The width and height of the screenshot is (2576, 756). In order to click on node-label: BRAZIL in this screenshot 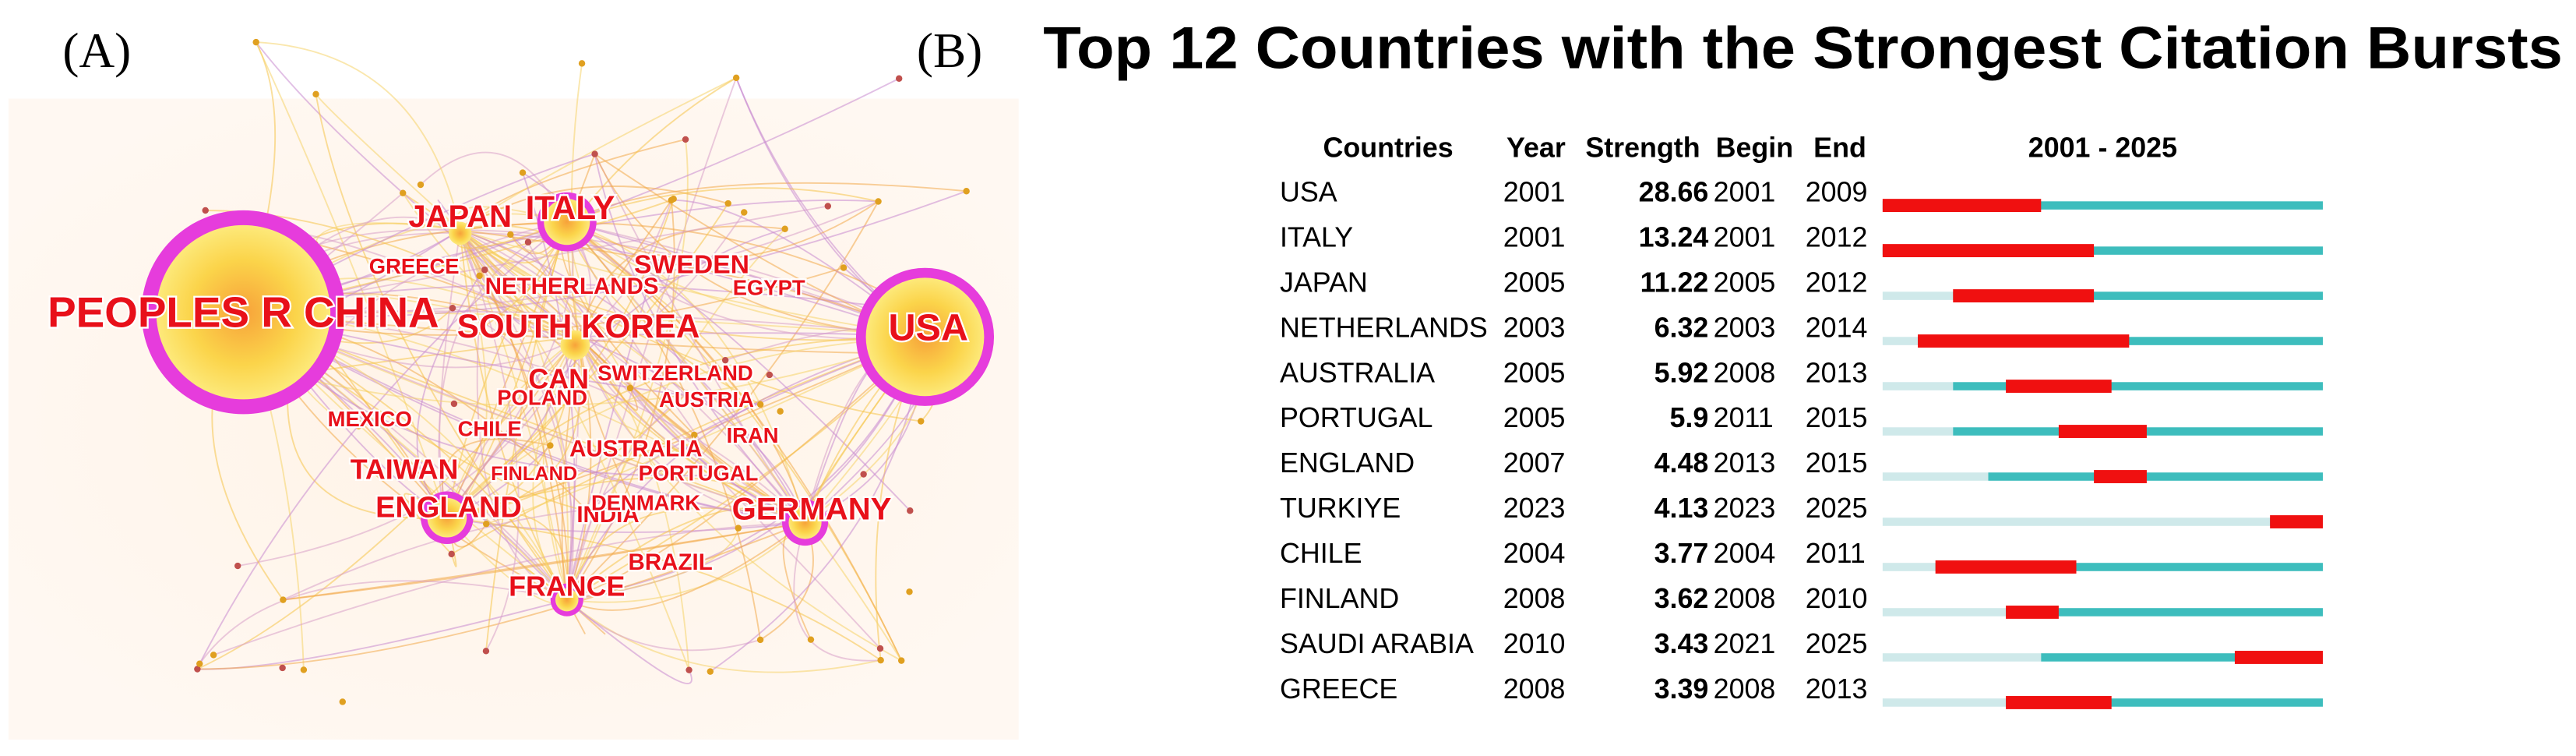, I will do `click(671, 562)`.